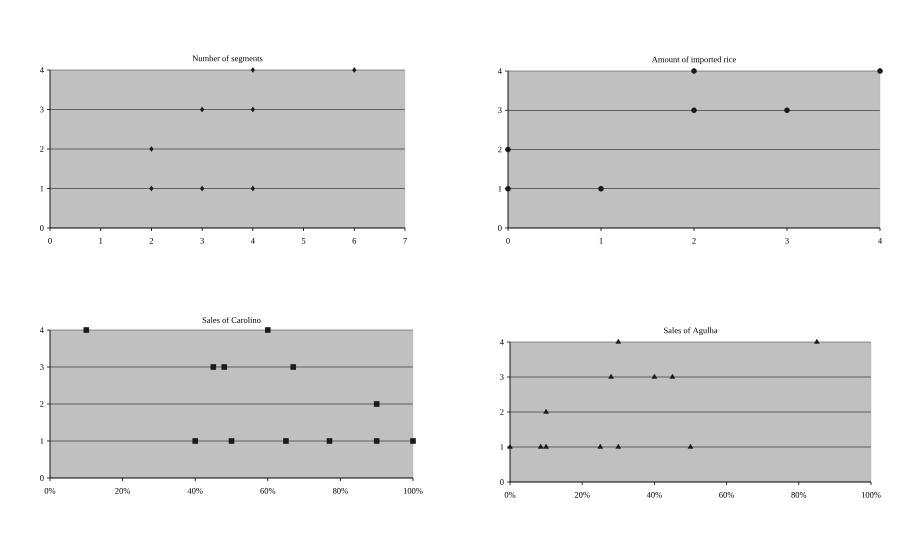 Image resolution: width=903 pixels, height=540 pixels. I want to click on chart-title: Sales of Carolino, so click(231, 319).